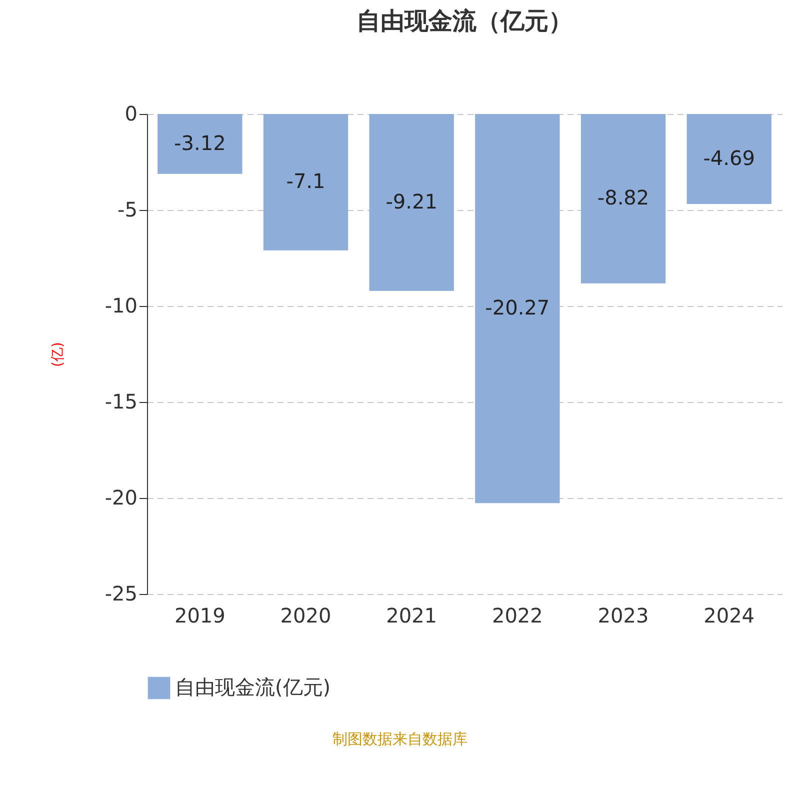 This screenshot has width=800, height=800. I want to click on y-tick-label: -20, so click(121, 498).